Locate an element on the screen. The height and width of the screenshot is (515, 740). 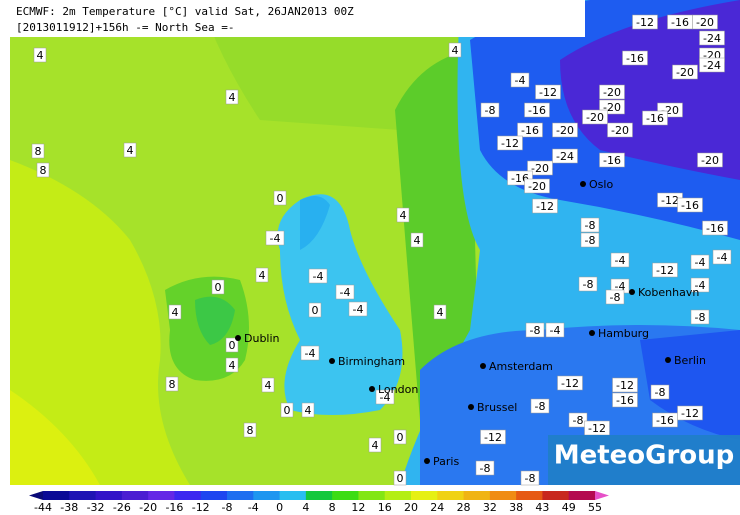
colorbar-tick-label: 4 is located at coordinates (305, 507).